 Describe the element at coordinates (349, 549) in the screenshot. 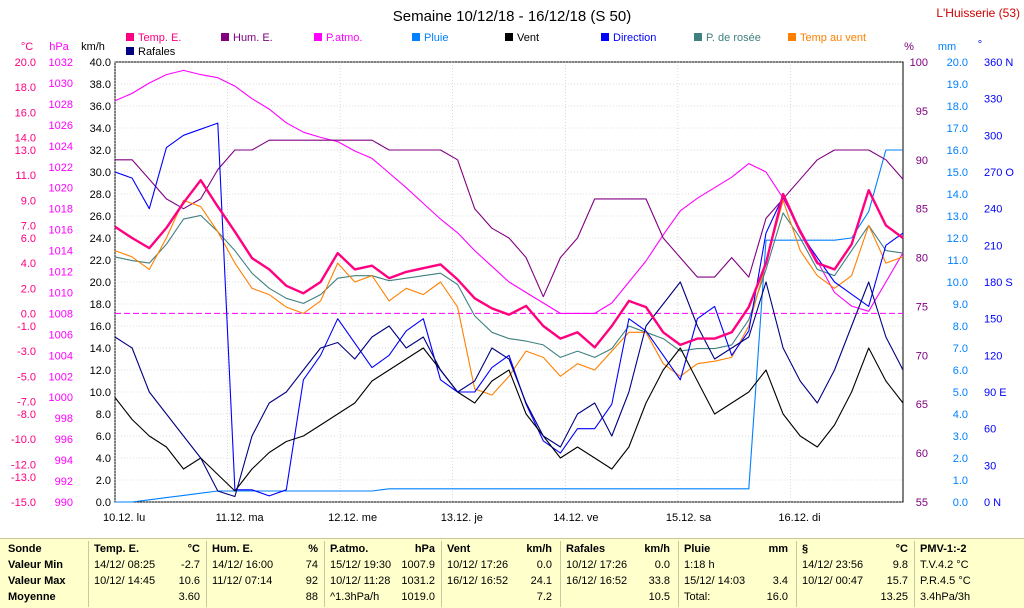

I see `press-title: P.atmo.` at that location.